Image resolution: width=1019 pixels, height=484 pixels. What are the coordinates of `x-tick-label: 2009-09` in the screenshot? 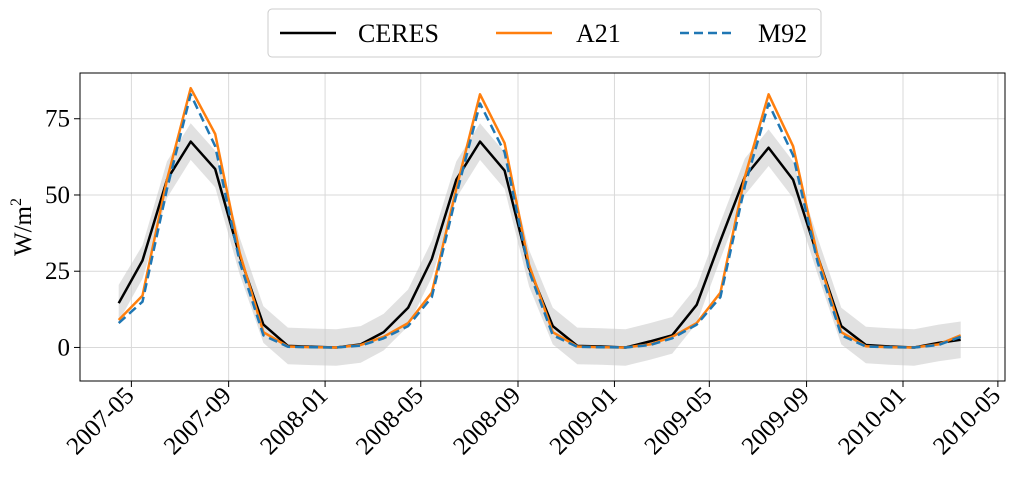 It's located at (776, 421).